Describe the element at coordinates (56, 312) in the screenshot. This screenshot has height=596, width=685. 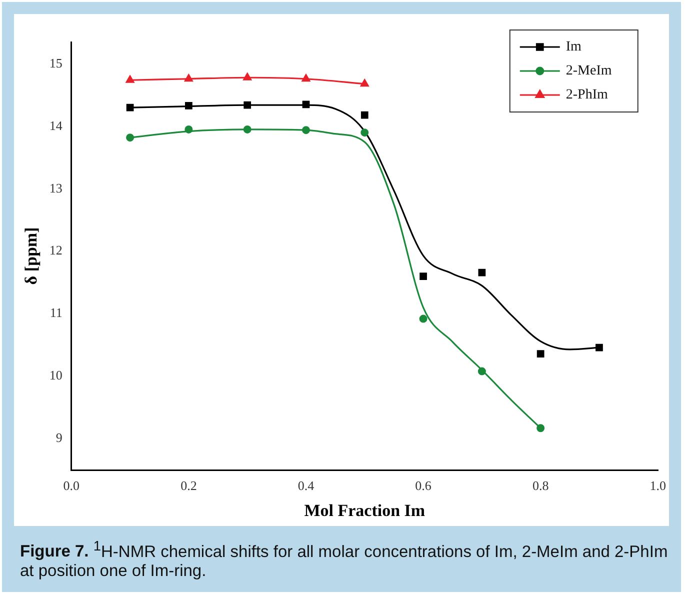
I see `y-tick-label: 11` at that location.